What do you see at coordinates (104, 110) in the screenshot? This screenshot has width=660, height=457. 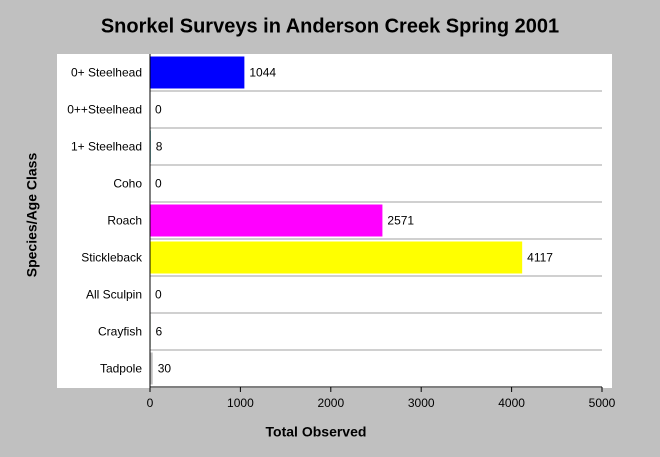 I see `y-tick-label: 0++Steelhead` at bounding box center [104, 110].